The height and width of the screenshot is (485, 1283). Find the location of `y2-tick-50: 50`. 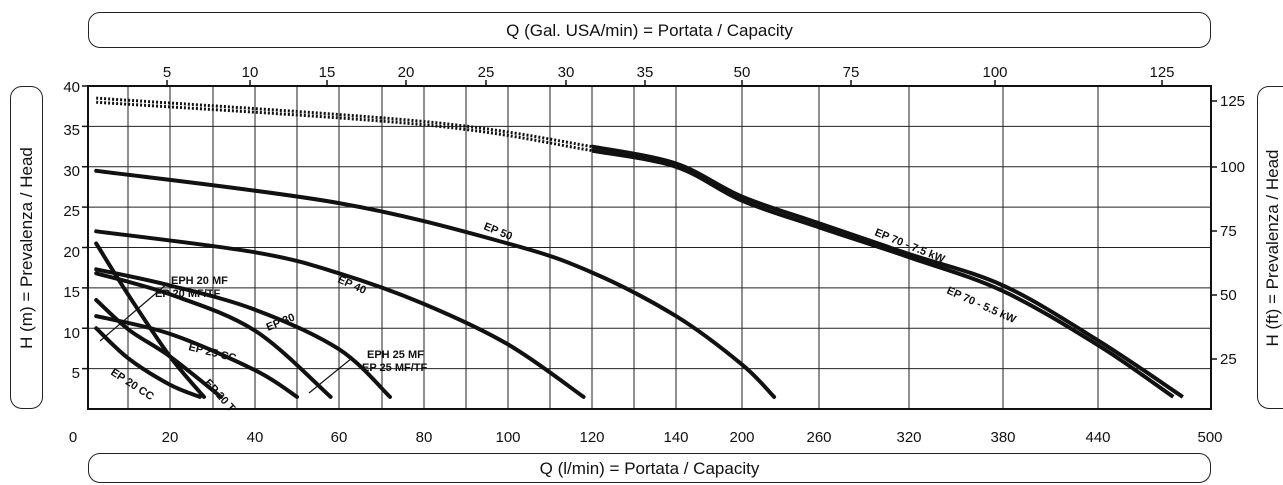

y2-tick-50: 50 is located at coordinates (1228, 295).